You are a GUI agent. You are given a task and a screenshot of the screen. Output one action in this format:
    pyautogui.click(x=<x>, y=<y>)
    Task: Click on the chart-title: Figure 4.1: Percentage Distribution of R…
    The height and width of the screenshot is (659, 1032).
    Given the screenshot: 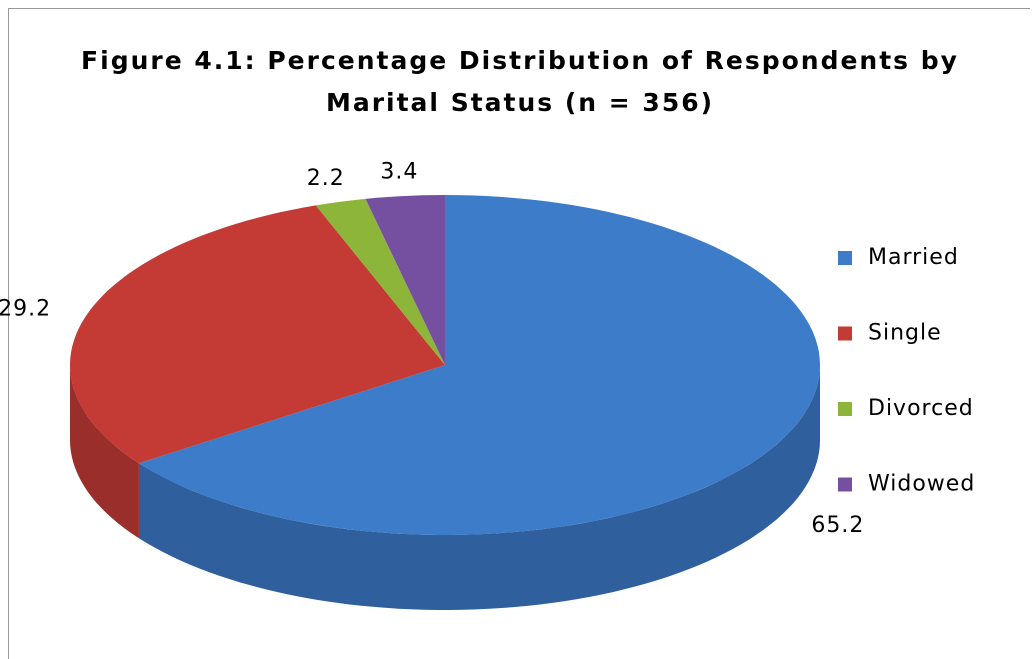 What is the action you would take?
    pyautogui.click(x=520, y=81)
    